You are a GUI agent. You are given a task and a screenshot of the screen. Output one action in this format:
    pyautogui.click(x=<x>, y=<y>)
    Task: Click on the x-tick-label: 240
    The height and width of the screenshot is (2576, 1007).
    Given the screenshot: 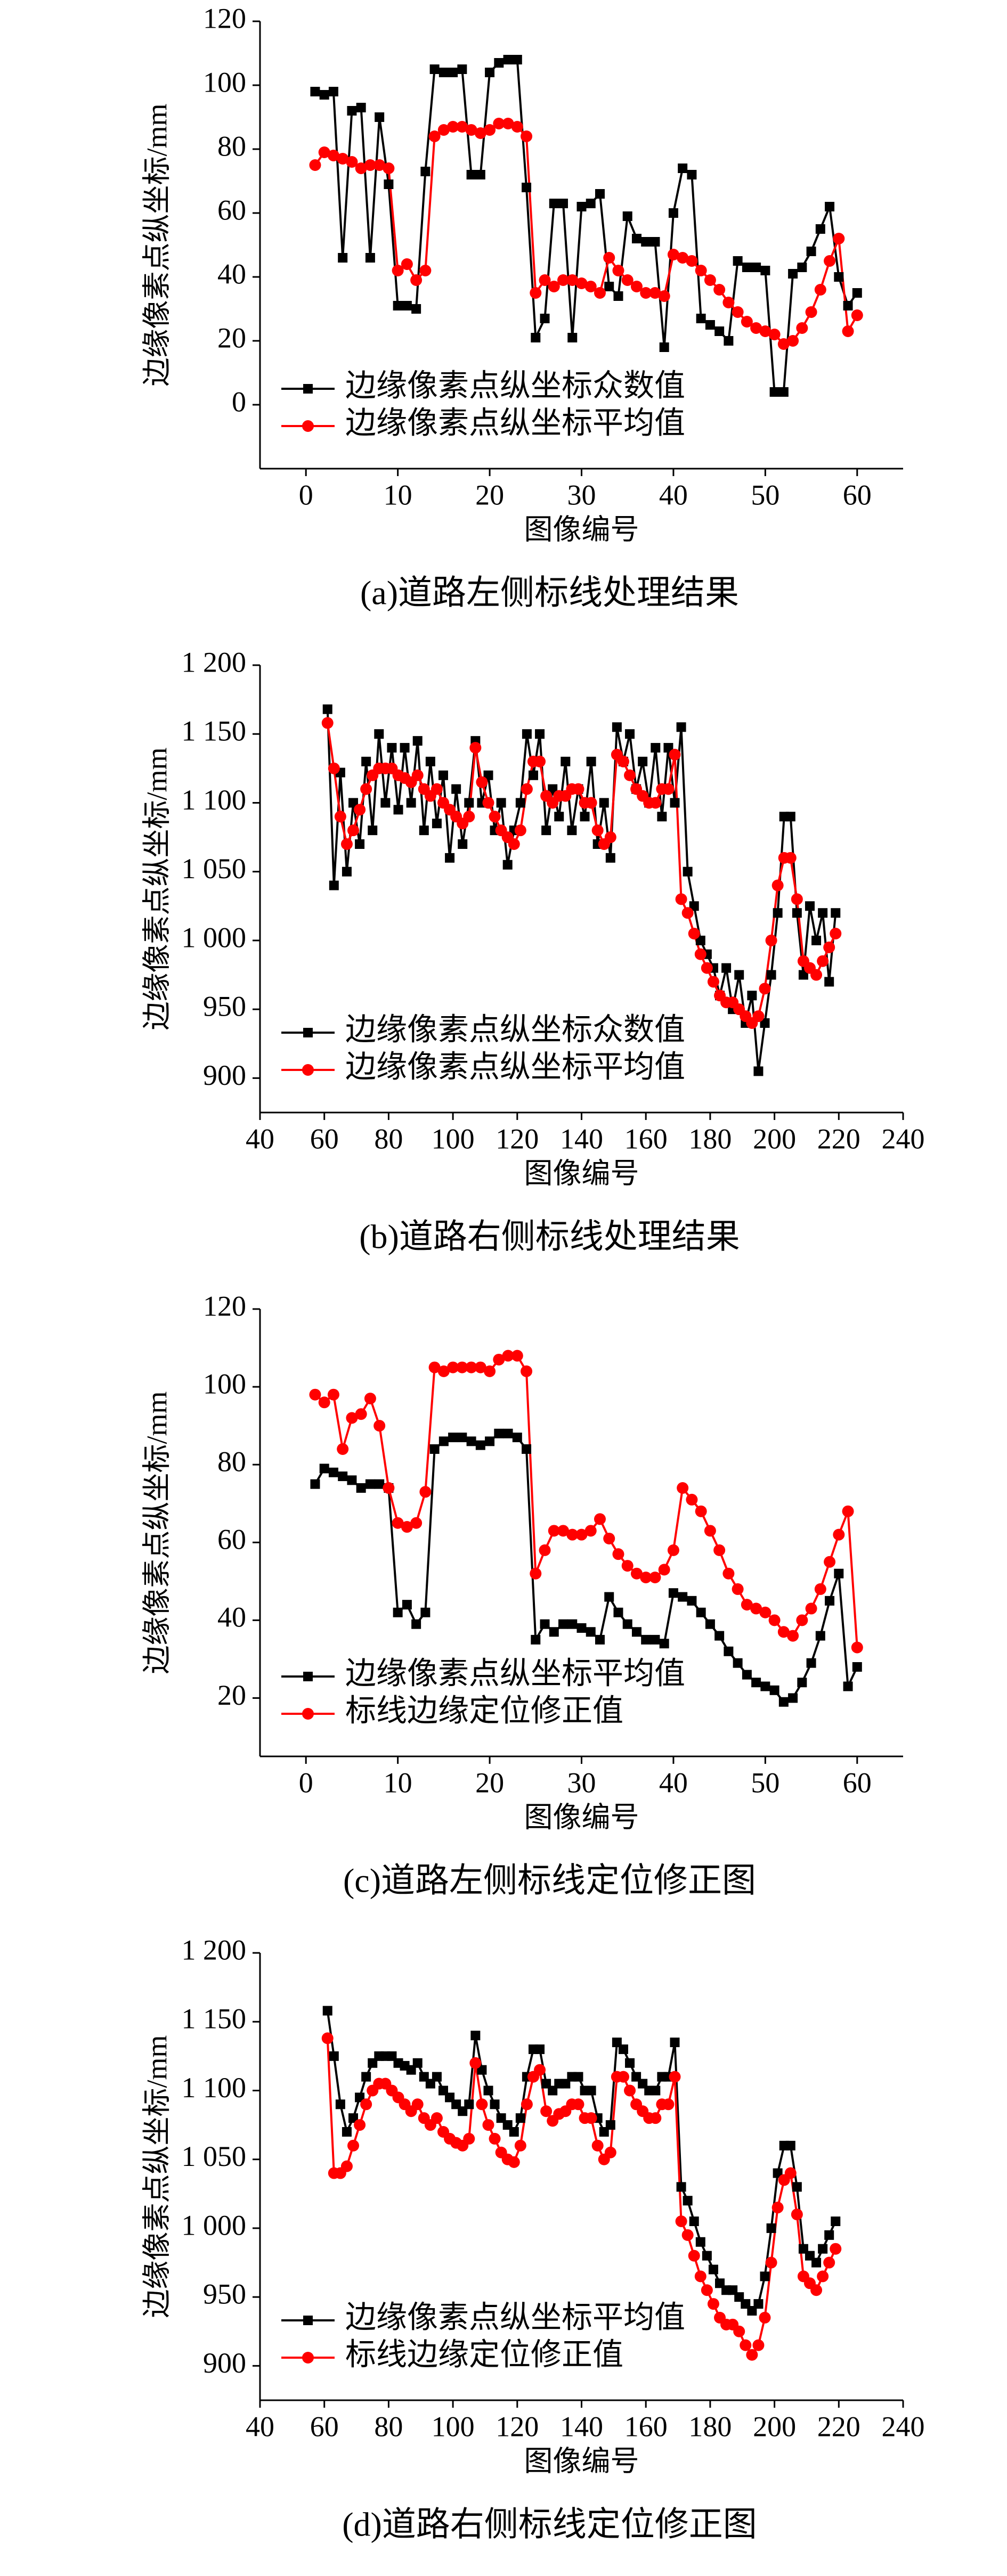 What is the action you would take?
    pyautogui.click(x=903, y=2426)
    